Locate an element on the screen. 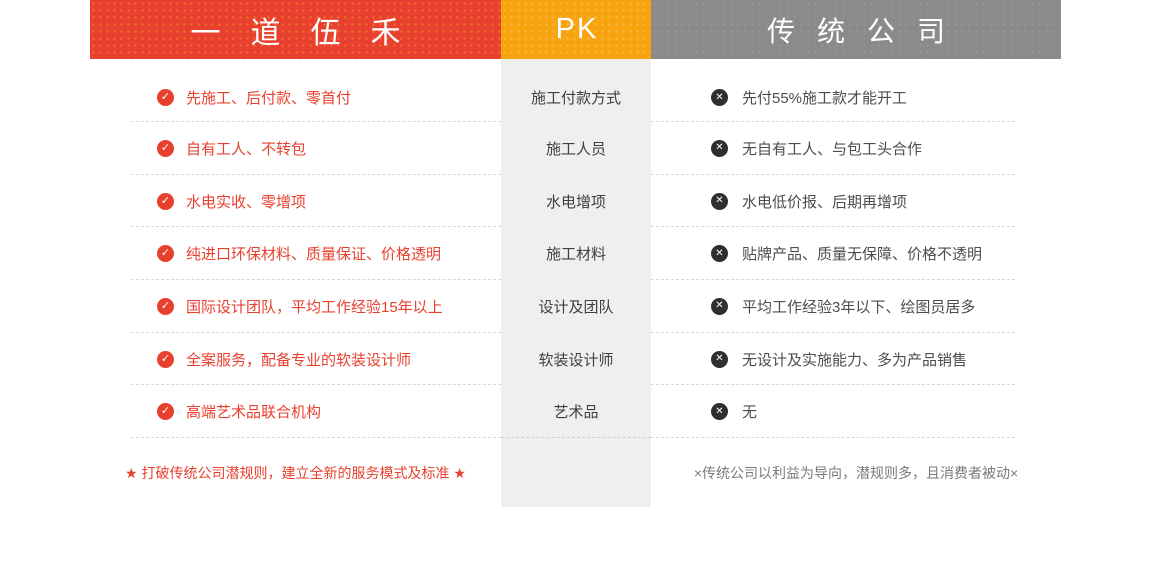  category-label: 设计及团队 is located at coordinates (576, 306).